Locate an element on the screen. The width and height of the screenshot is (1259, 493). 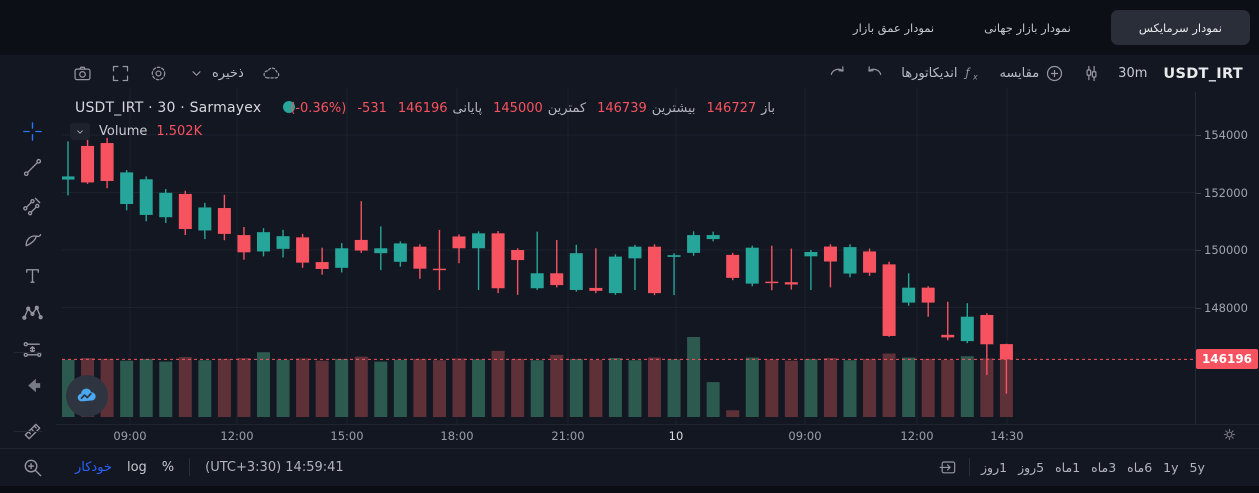
change-pct: (-0.36%) is located at coordinates (318, 108).